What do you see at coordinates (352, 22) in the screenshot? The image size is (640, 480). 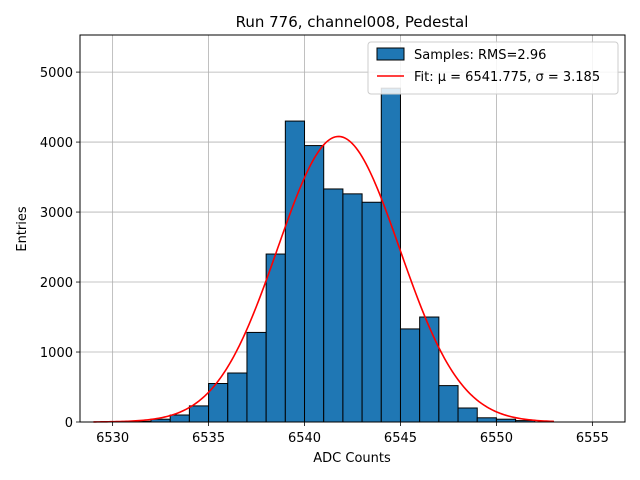 I see `chart-title: Run 776, channel008, Pedestal` at bounding box center [352, 22].